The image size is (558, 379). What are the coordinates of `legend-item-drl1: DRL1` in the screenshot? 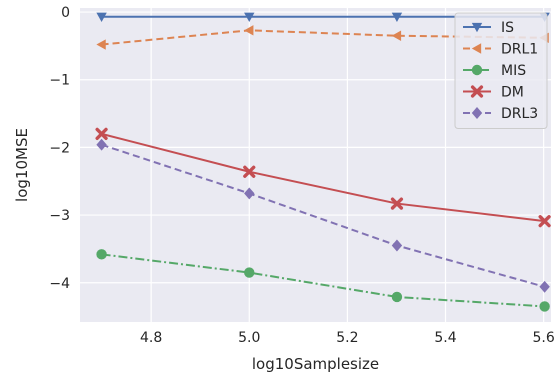 It's located at (500, 50).